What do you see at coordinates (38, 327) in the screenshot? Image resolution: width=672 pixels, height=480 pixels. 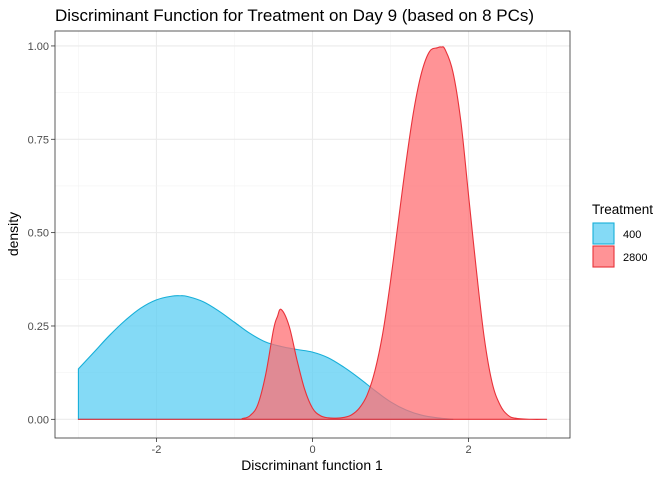 I see `y-tick-label: 0.25` at bounding box center [38, 327].